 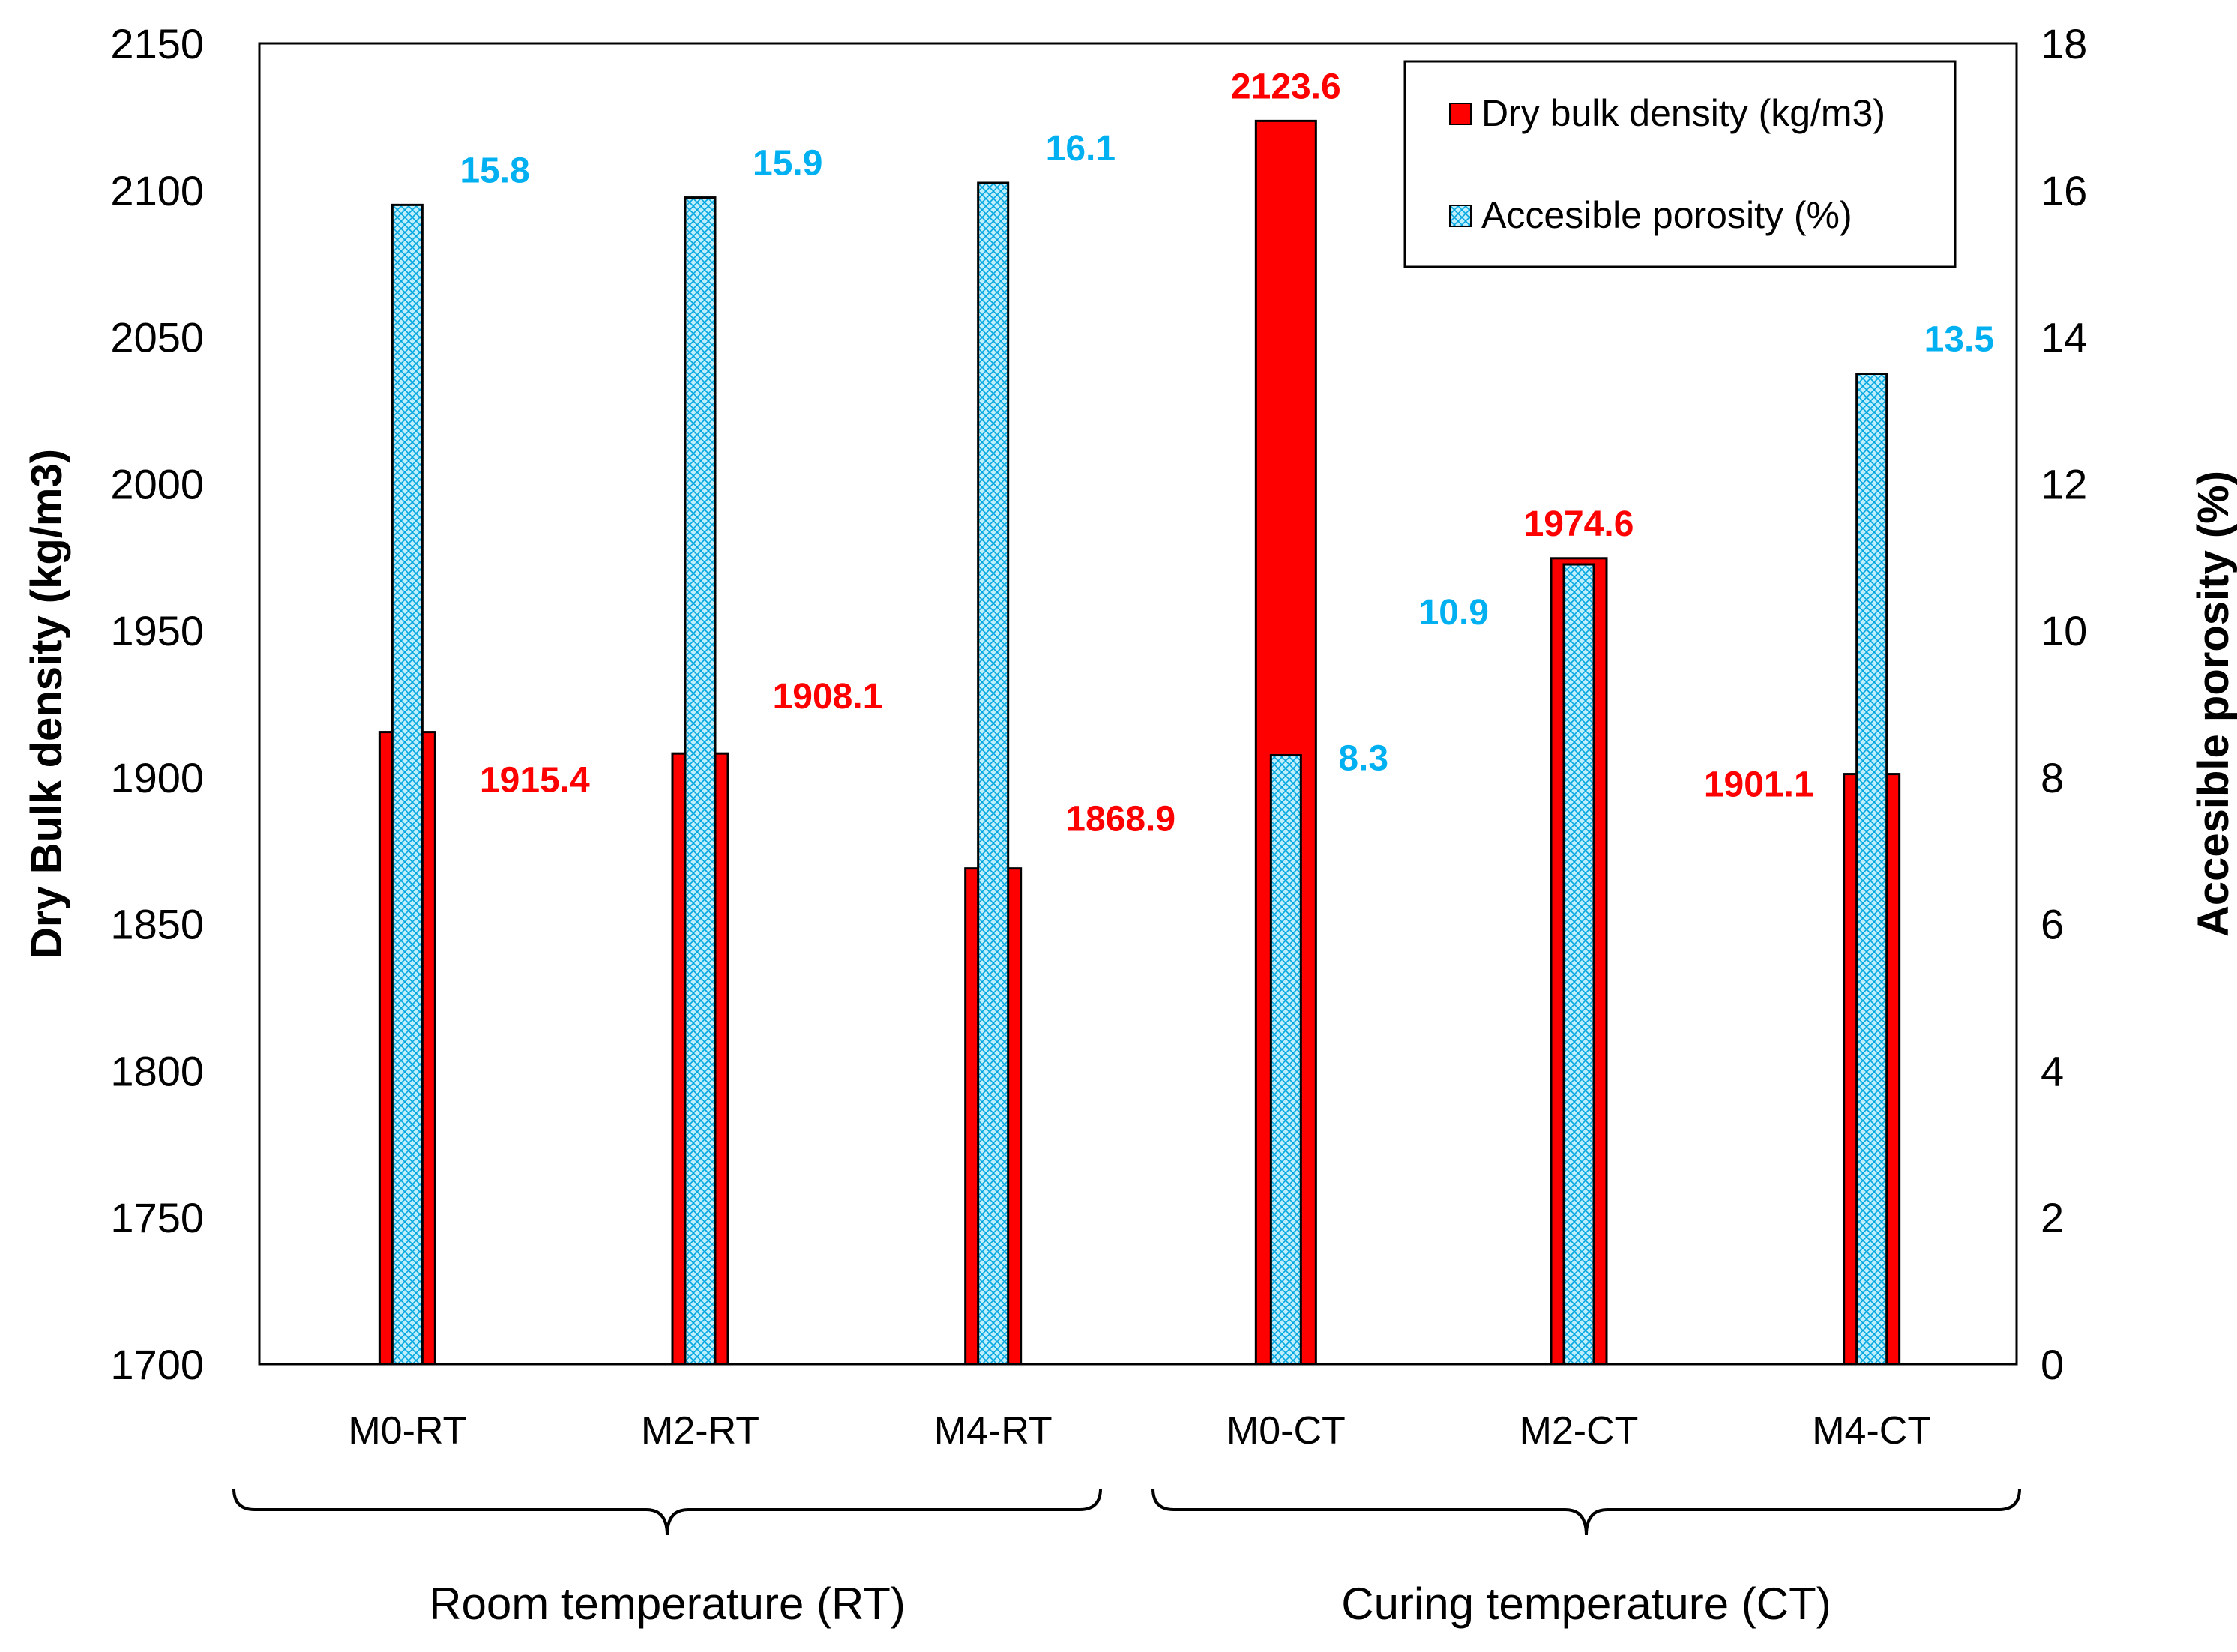 I want to click on y-tick-right-2: 2, so click(x=2052, y=1217).